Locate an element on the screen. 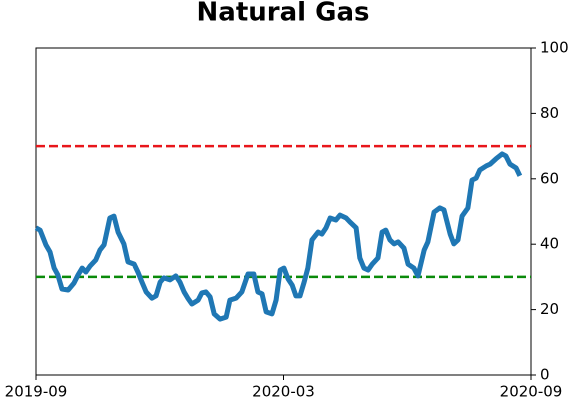  x-tick-label: 2020-03 is located at coordinates (283, 392).